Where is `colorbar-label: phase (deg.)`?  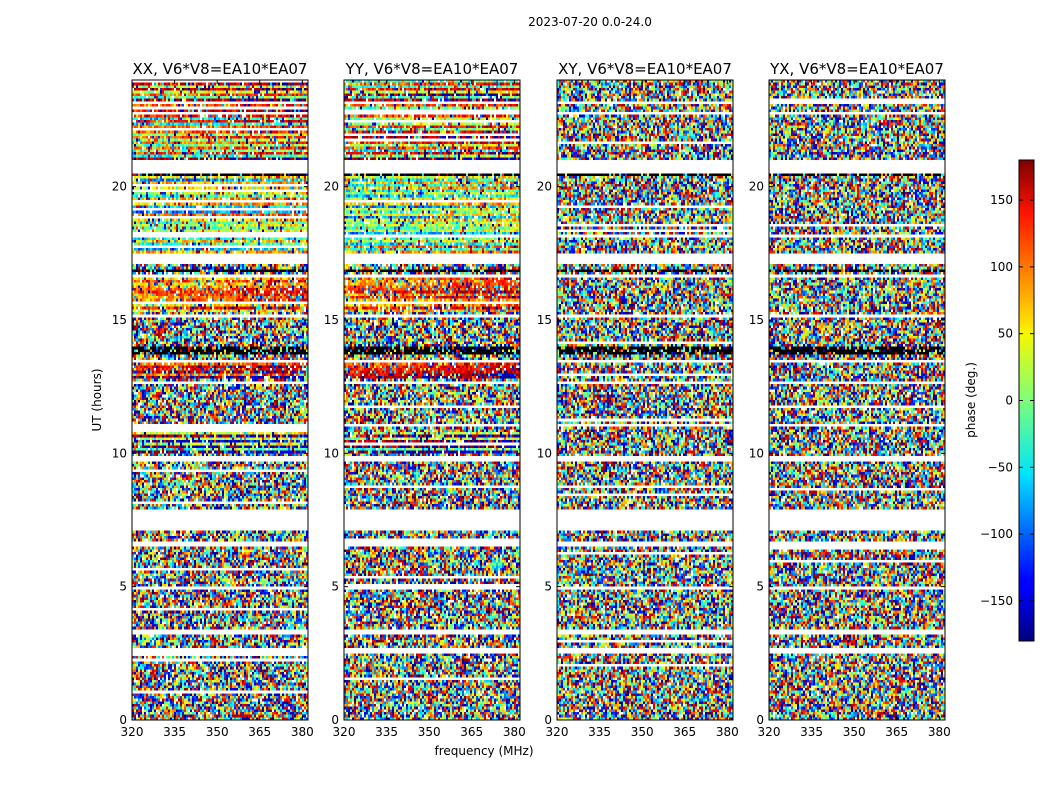 colorbar-label: phase (deg.) is located at coordinates (971, 400).